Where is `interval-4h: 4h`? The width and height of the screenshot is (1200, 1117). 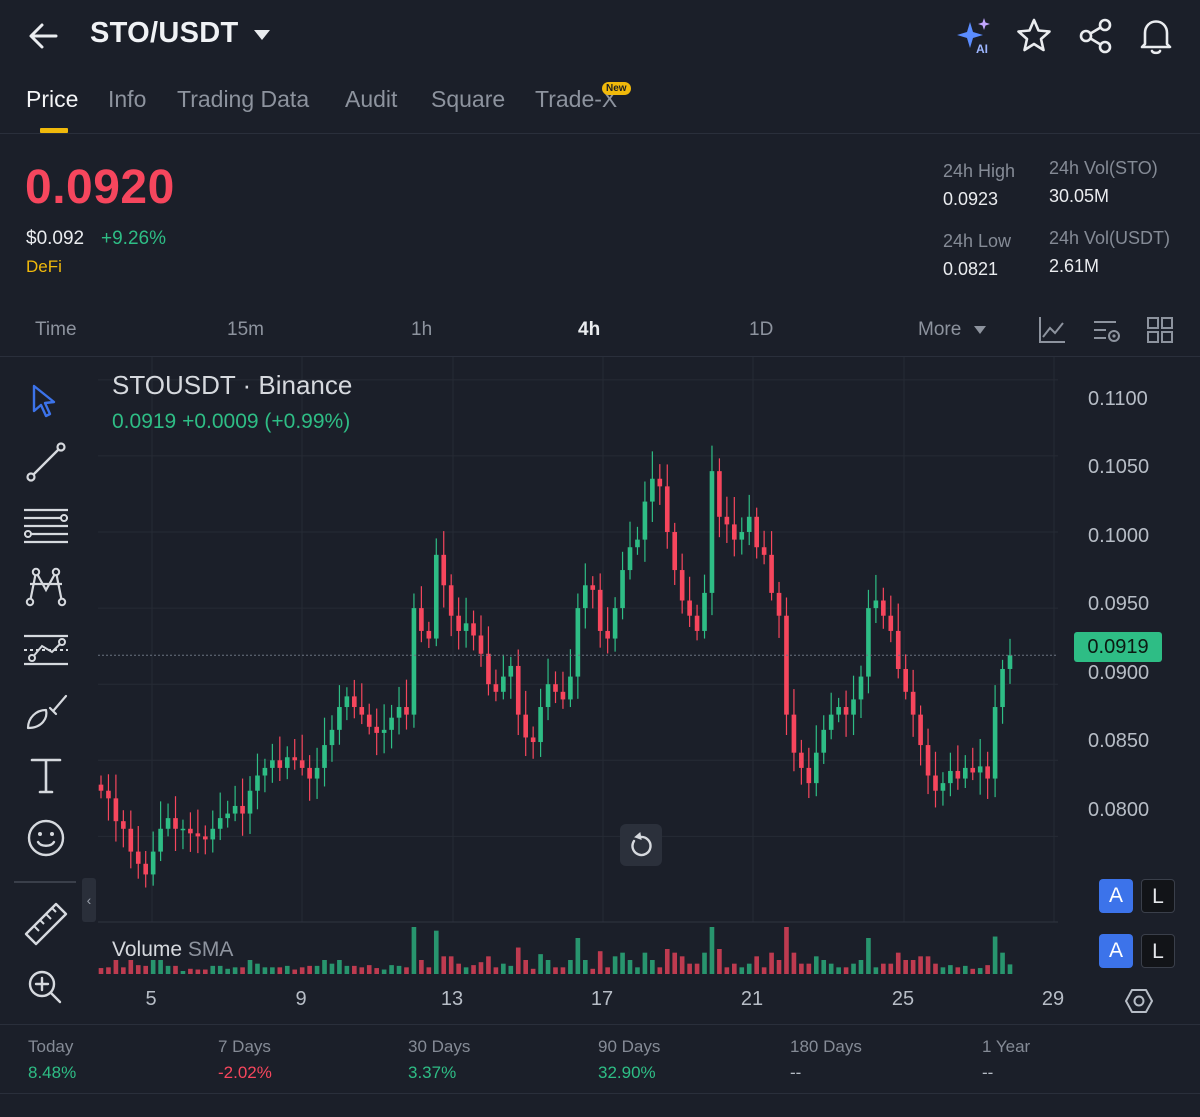
interval-4h: 4h is located at coordinates (589, 329).